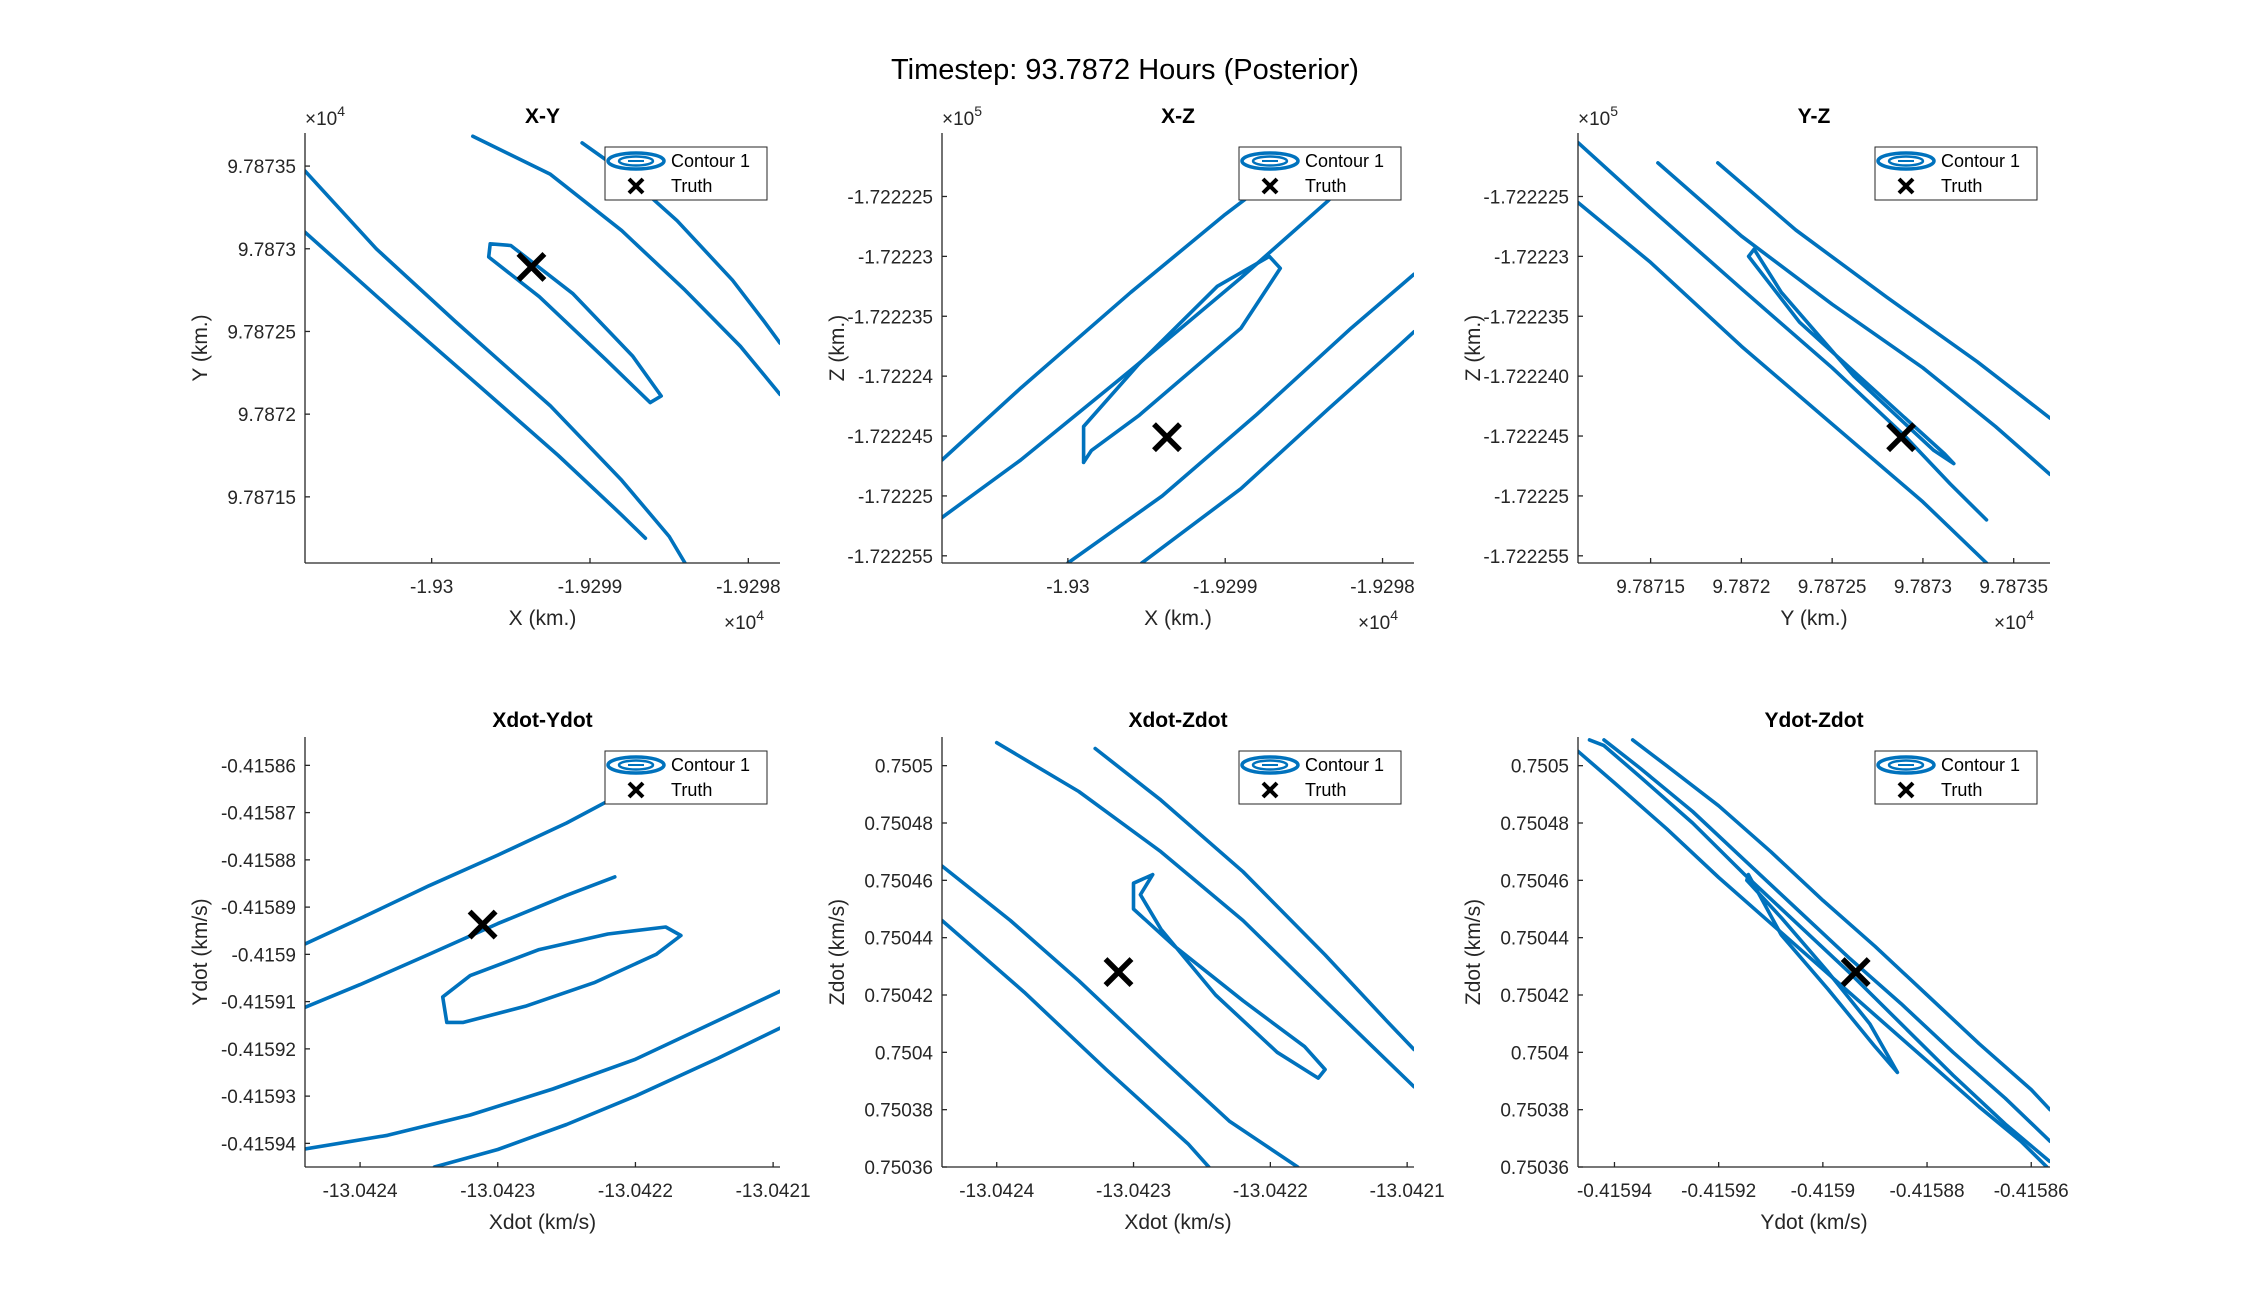  Describe the element at coordinates (1923, 587) in the screenshot. I see `x-tick-label: 9.7873` at that location.